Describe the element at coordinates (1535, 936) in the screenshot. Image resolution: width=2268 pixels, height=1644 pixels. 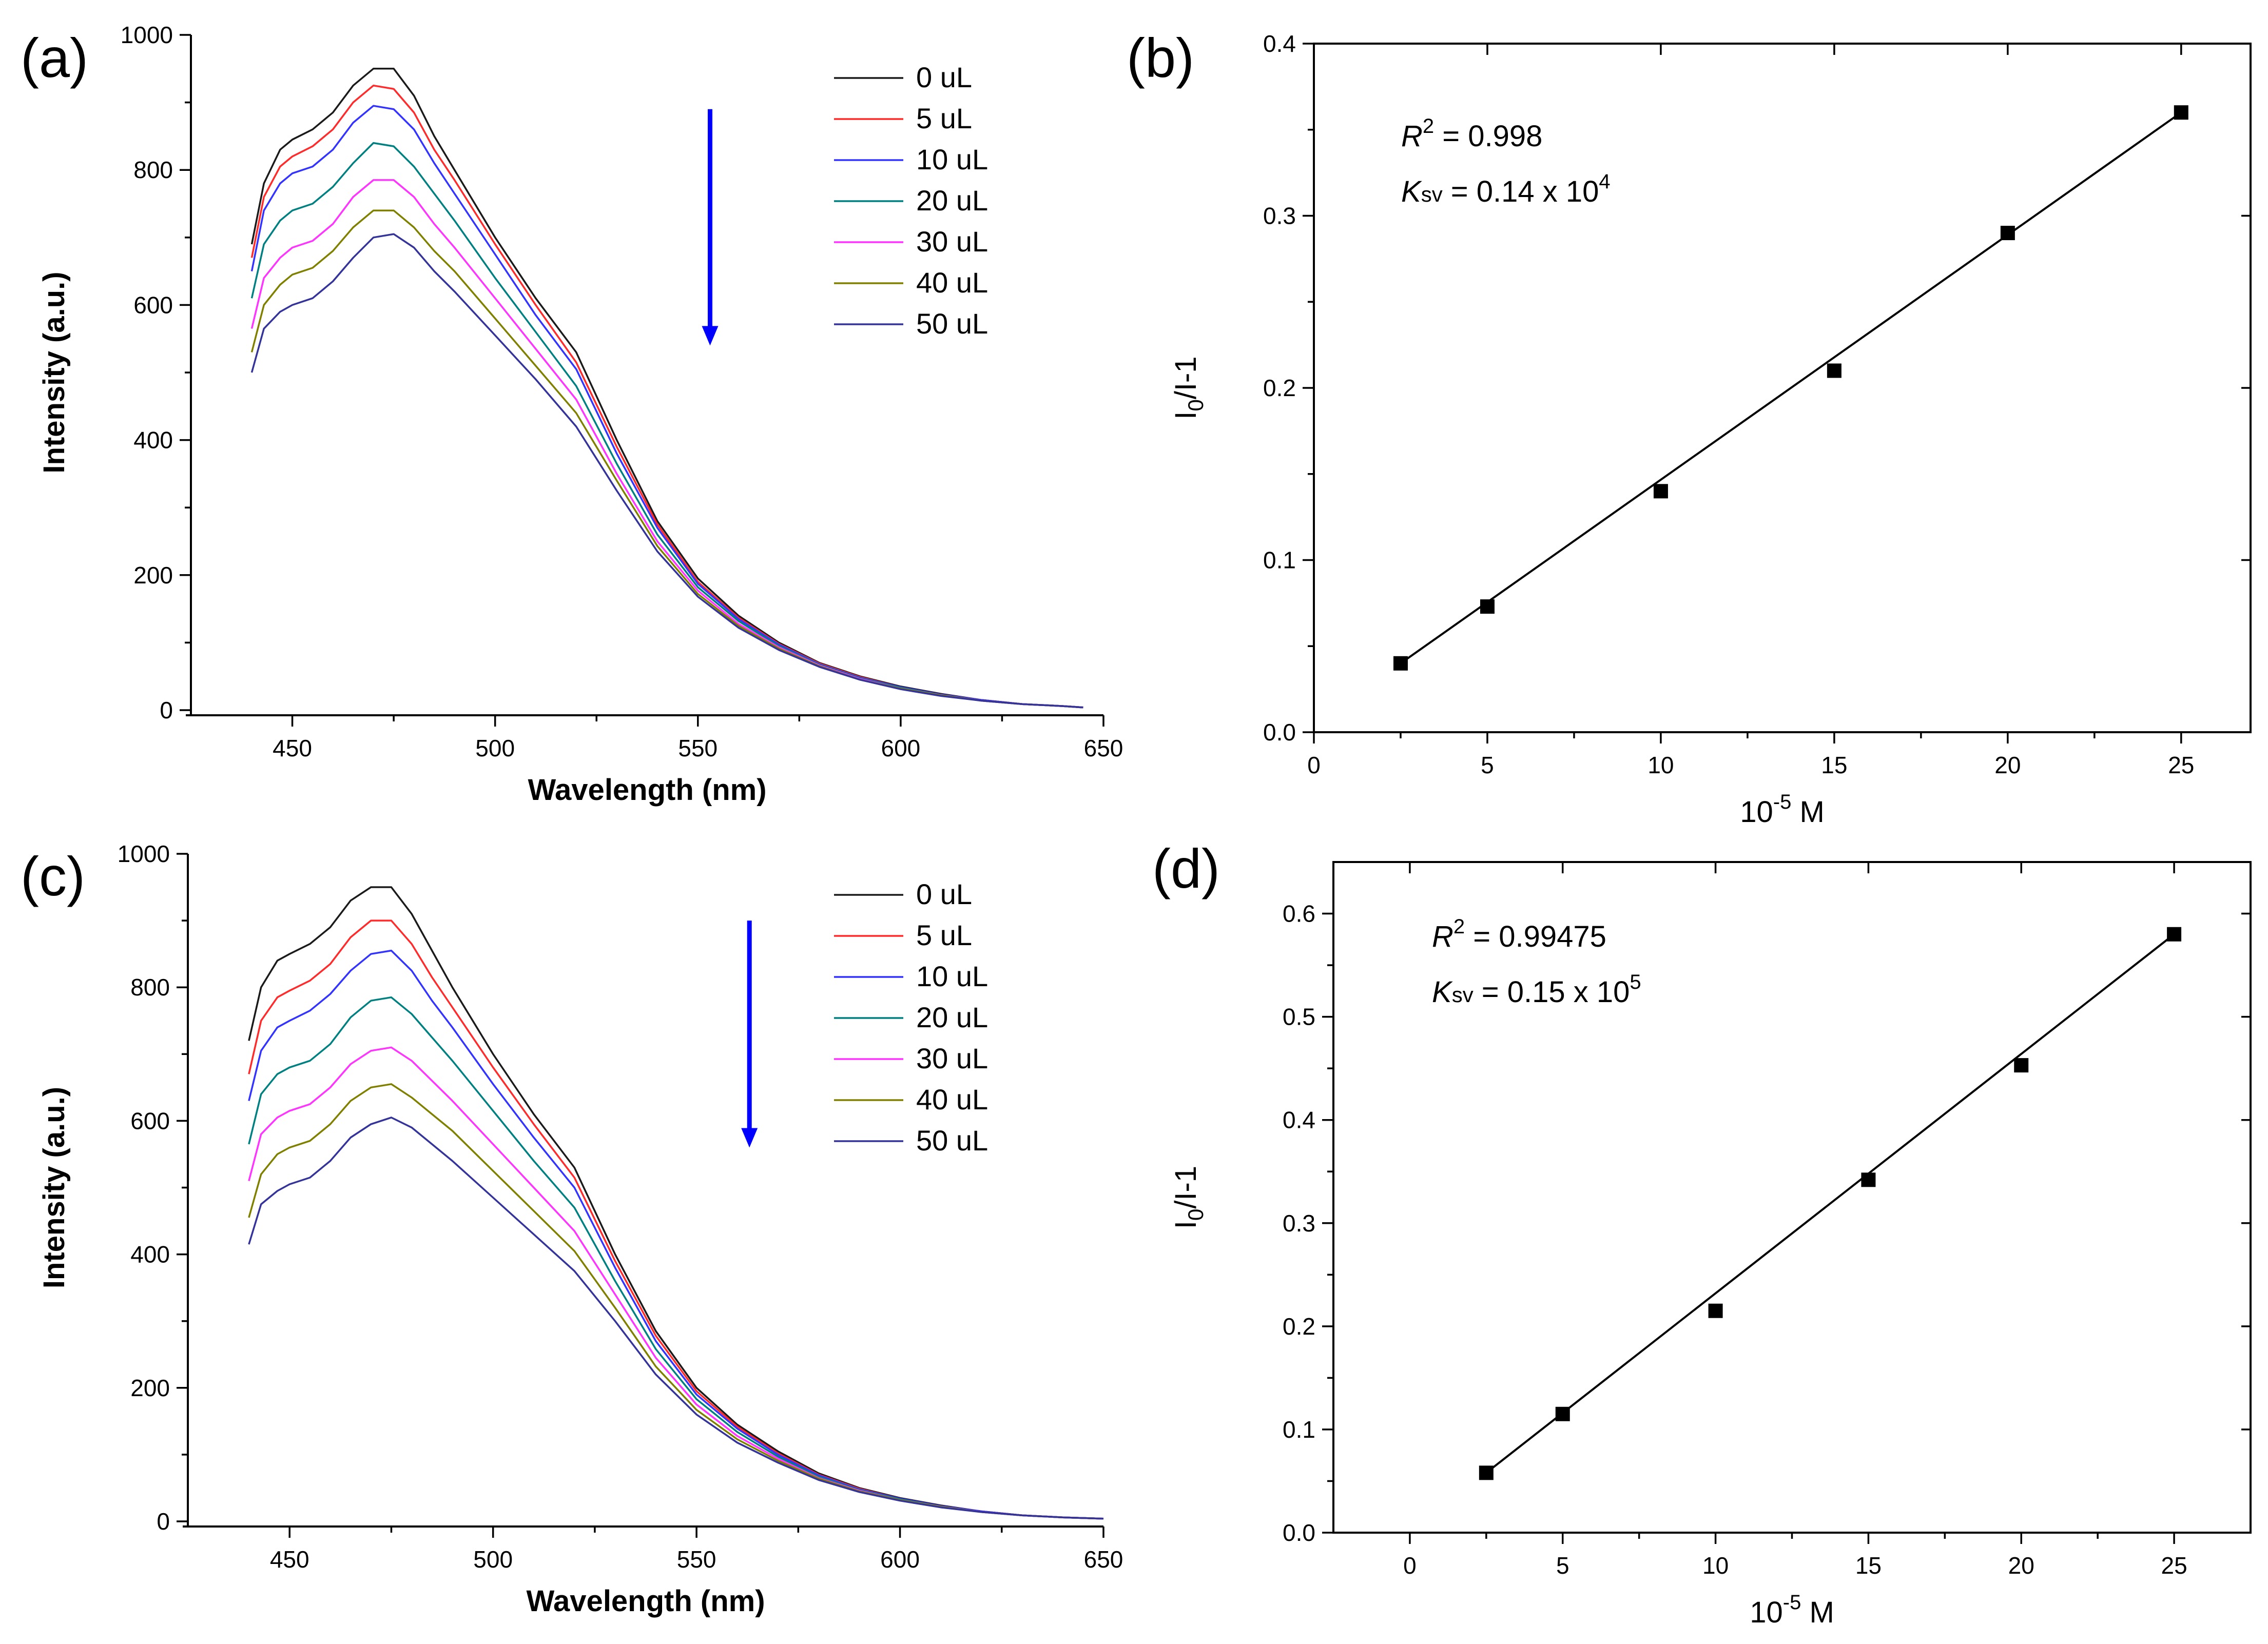
I see `r-squared-value: = 0.99475` at that location.